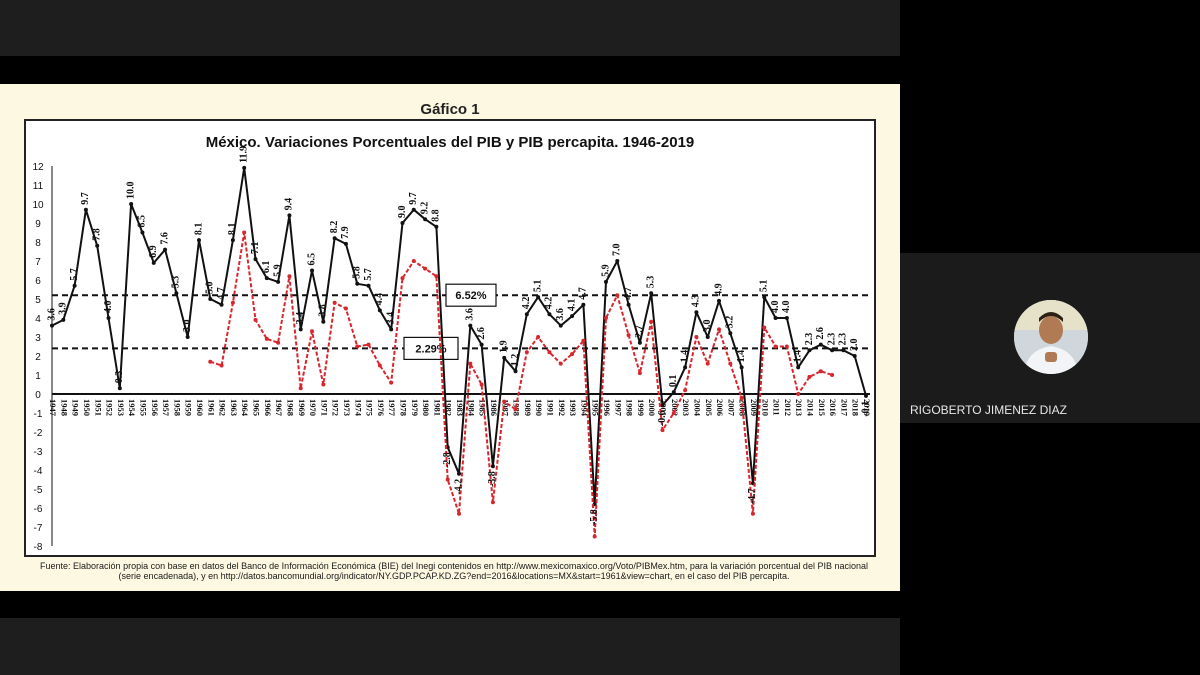 This screenshot has height=675, width=1200. I want to click on data-label: 4.7, so click(628, 293).